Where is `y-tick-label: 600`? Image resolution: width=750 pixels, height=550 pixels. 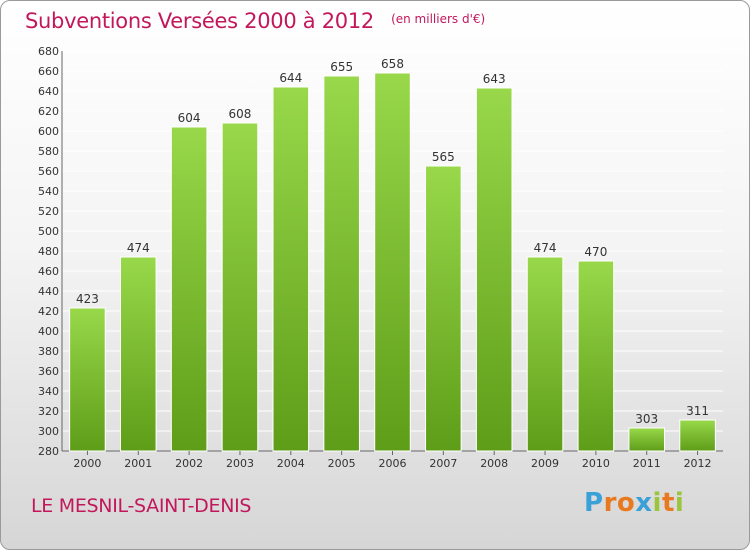
y-tick-label: 600 is located at coordinates (48, 131).